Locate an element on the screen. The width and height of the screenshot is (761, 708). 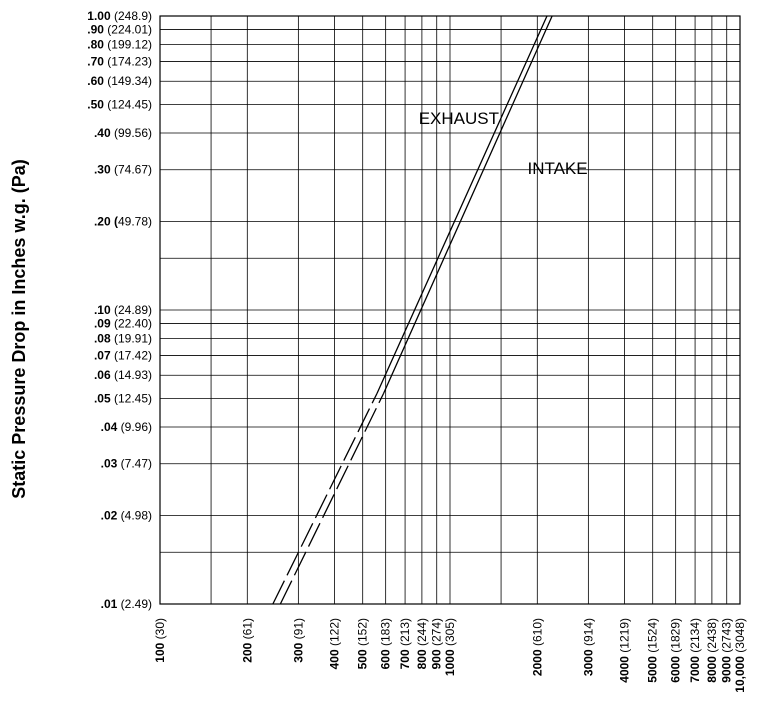
exhaust-label: EXHAUST is located at coordinates (459, 118).